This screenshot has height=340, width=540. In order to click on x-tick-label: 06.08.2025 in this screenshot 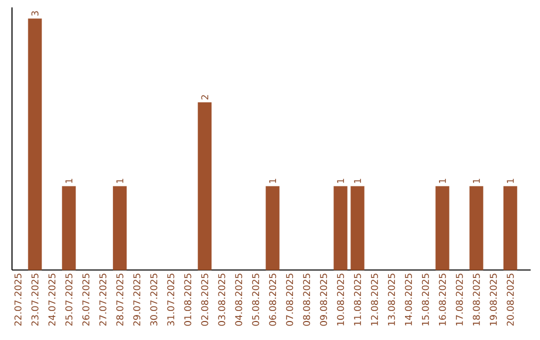, I will do `click(272, 300)`.